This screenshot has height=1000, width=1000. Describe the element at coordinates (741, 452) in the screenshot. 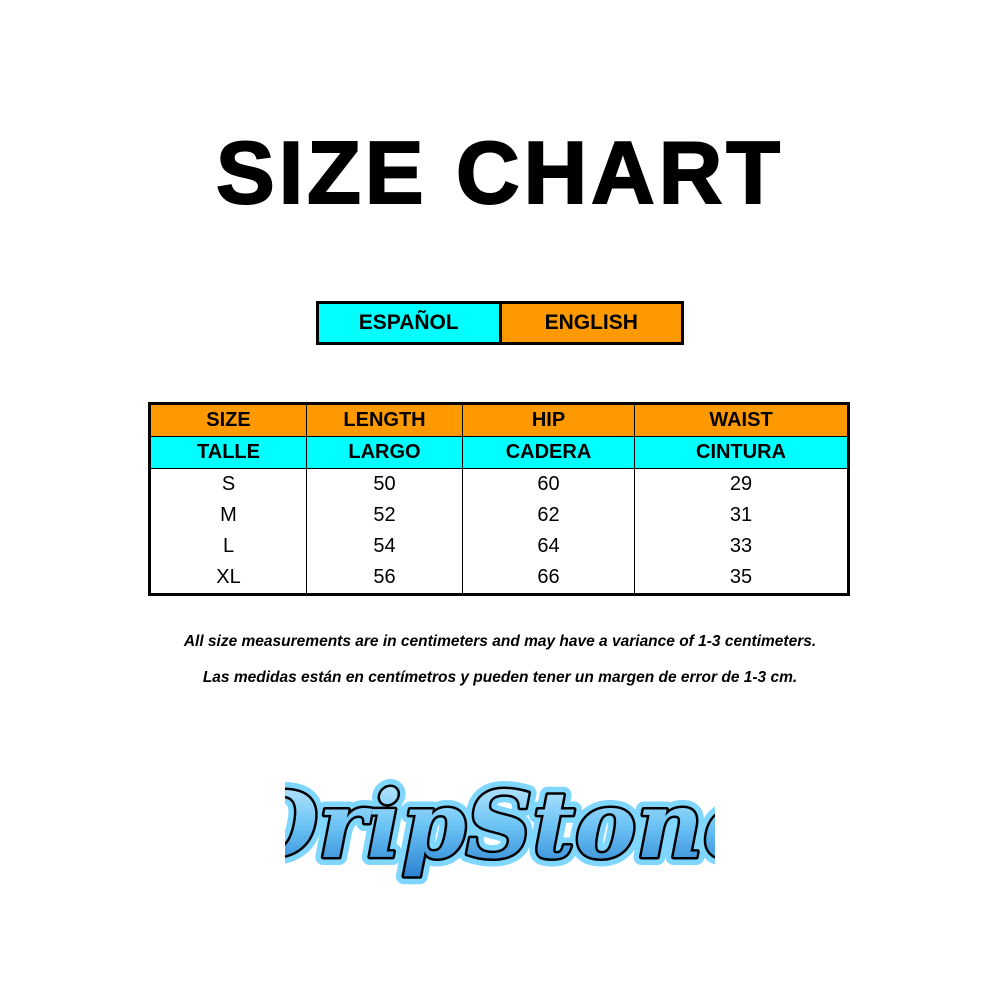

I see `header-cell: CINTURA` at that location.